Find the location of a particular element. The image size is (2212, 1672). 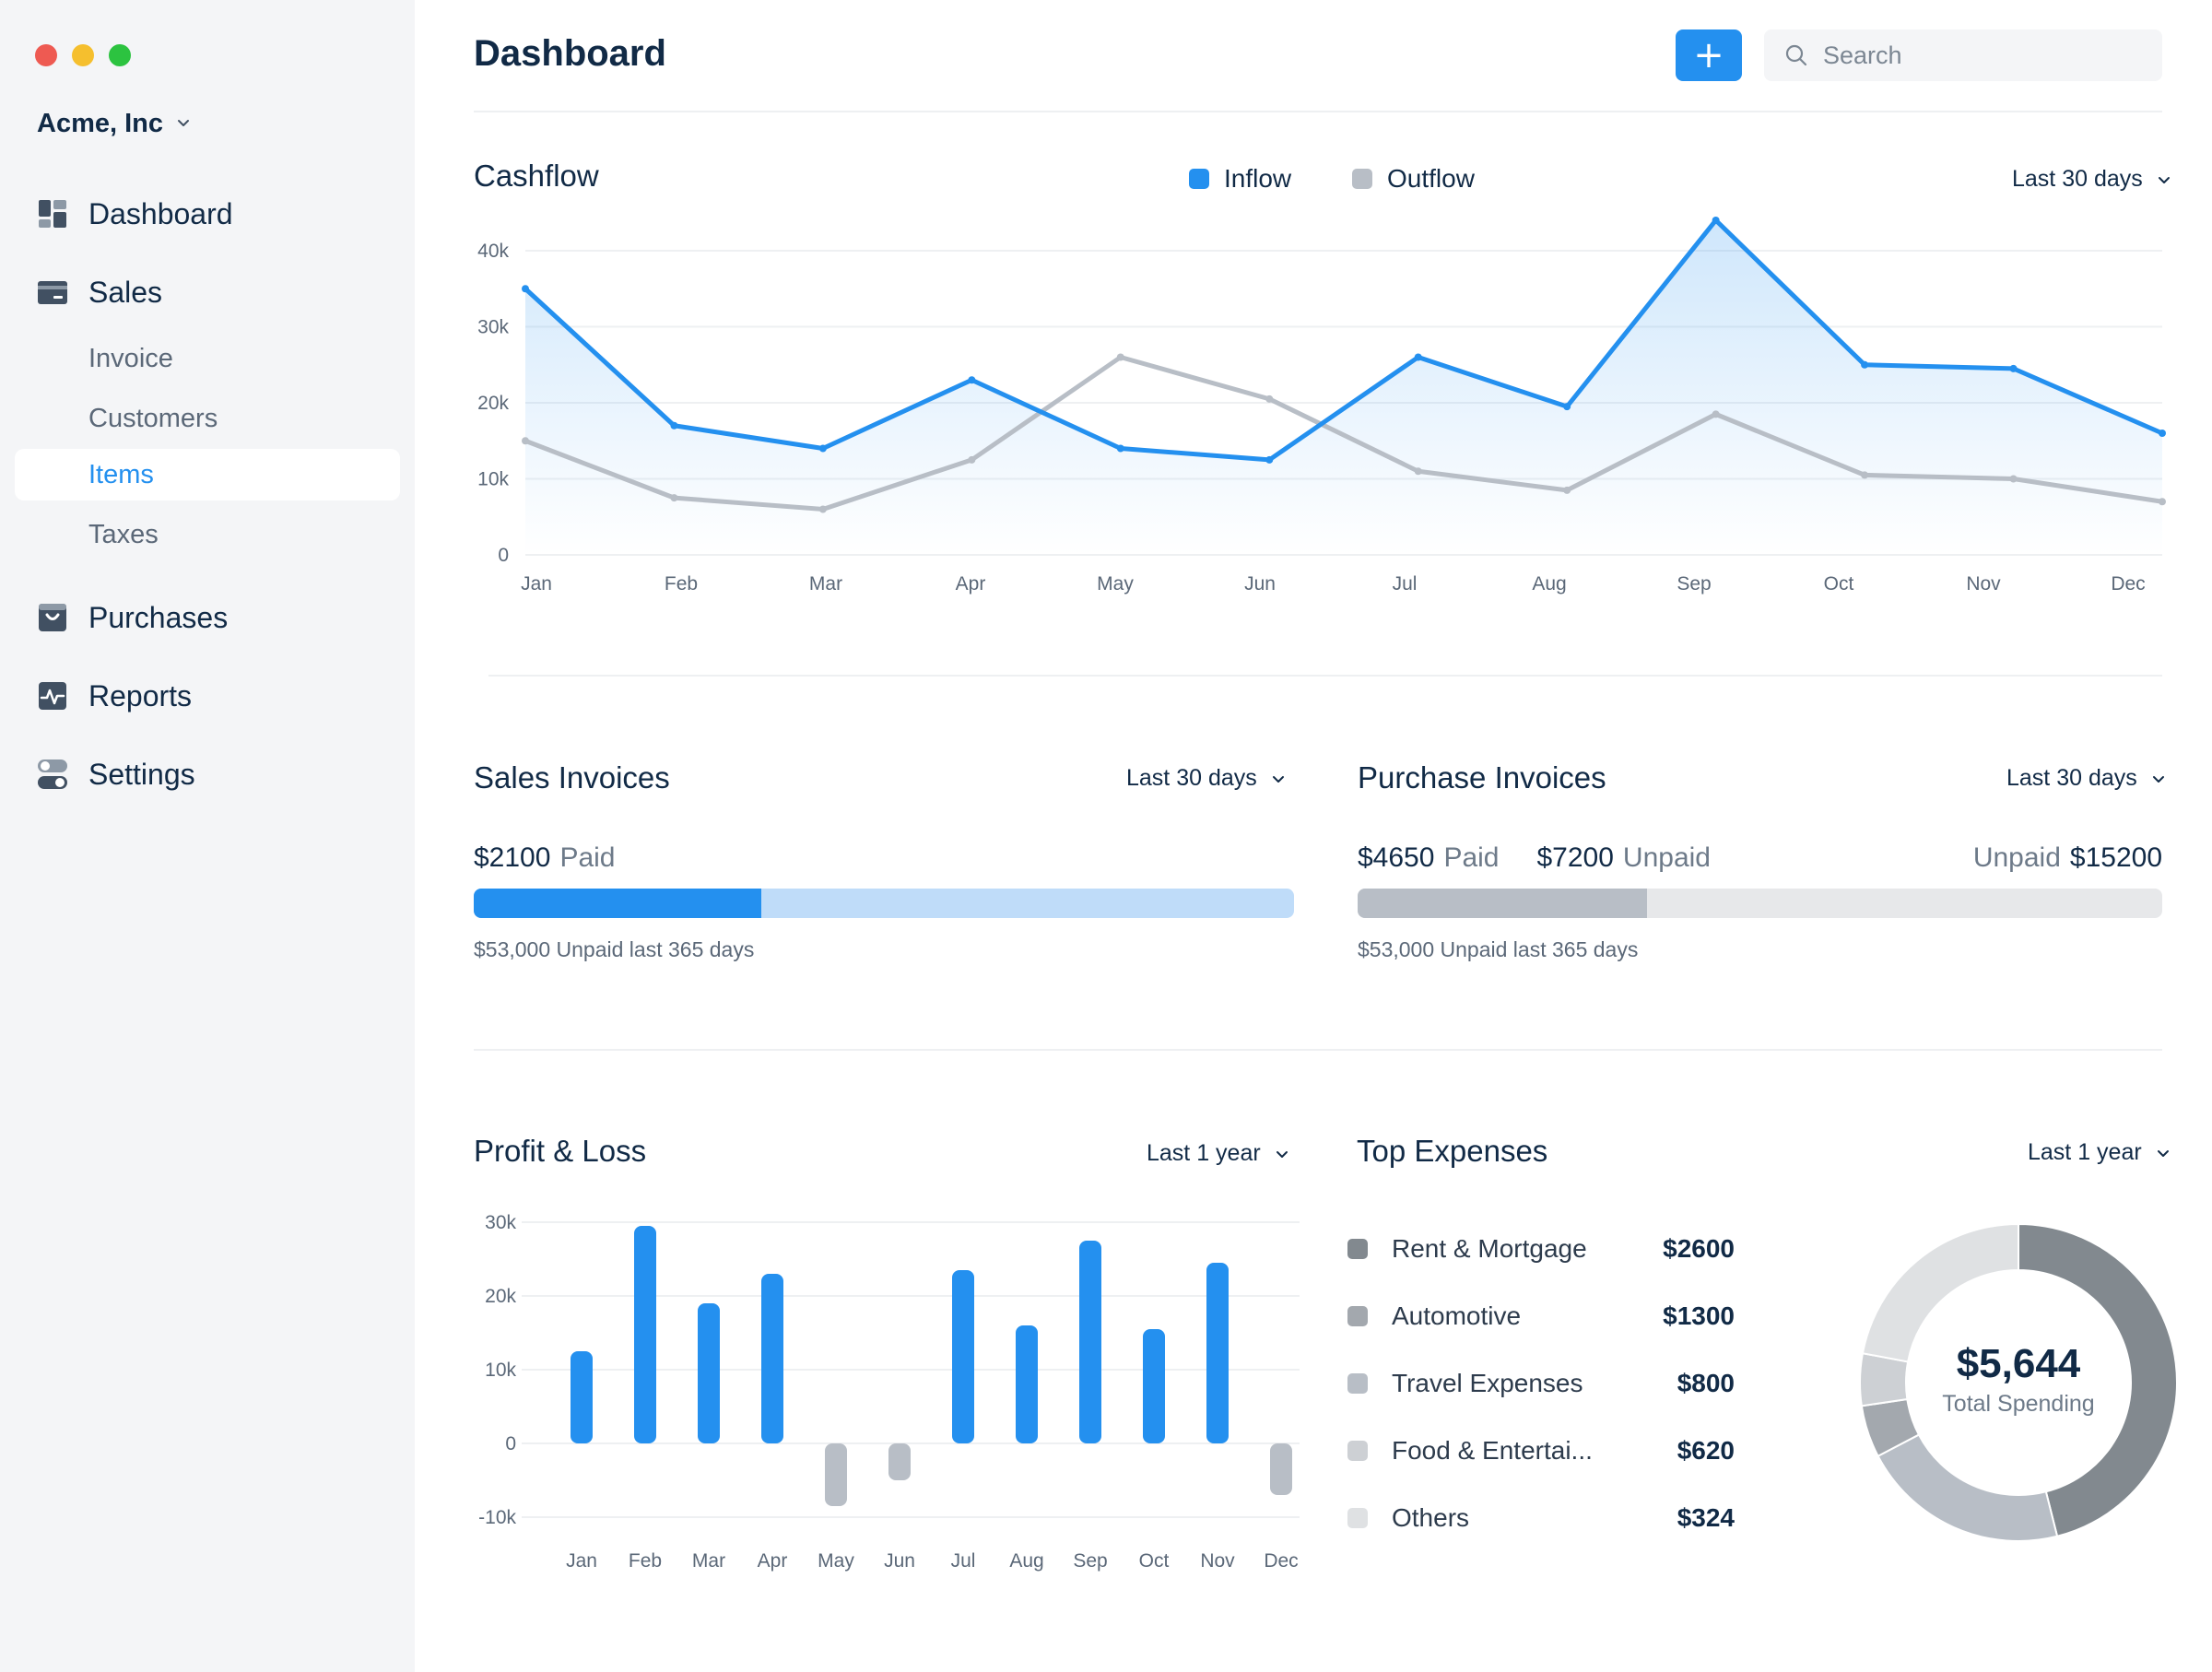

x-tick-label: Sep is located at coordinates (1694, 584).